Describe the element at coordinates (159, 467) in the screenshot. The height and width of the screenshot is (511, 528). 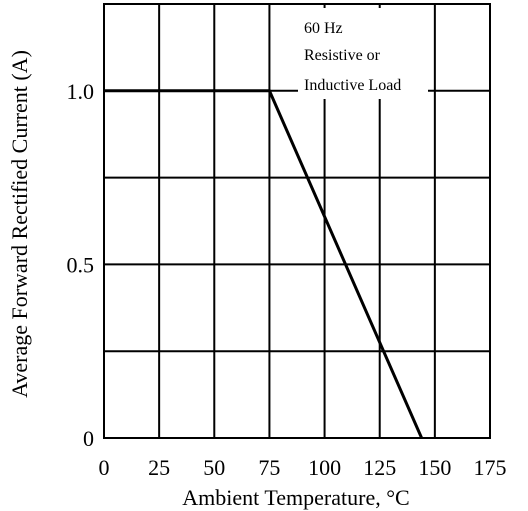
I see `x-tick-label: 25` at that location.